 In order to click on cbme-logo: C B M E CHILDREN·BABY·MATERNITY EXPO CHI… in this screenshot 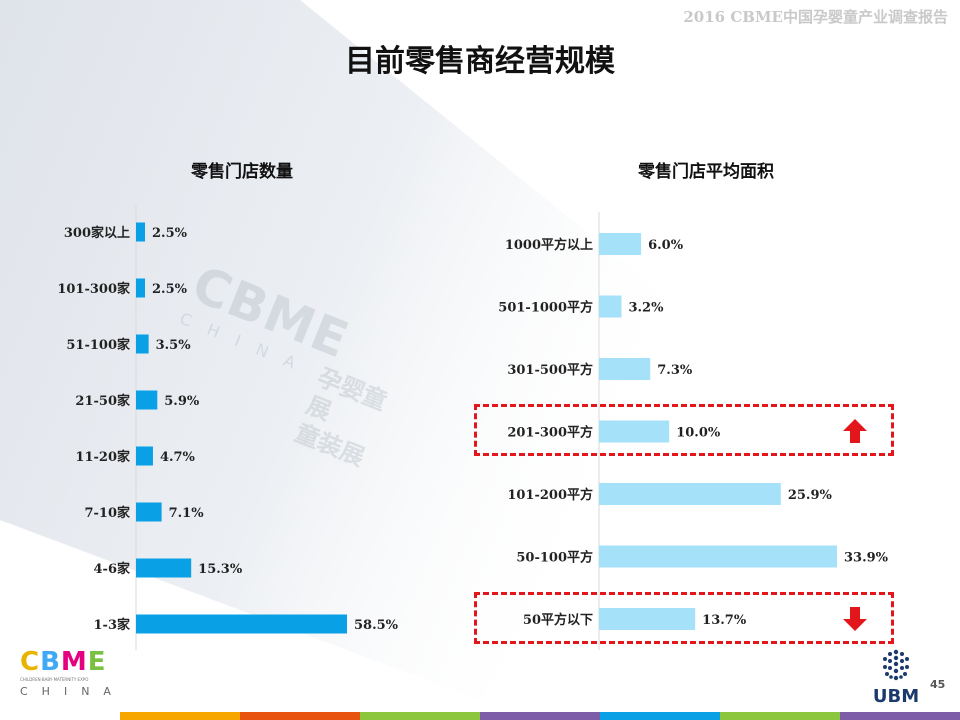, I will do `click(70, 675)`.